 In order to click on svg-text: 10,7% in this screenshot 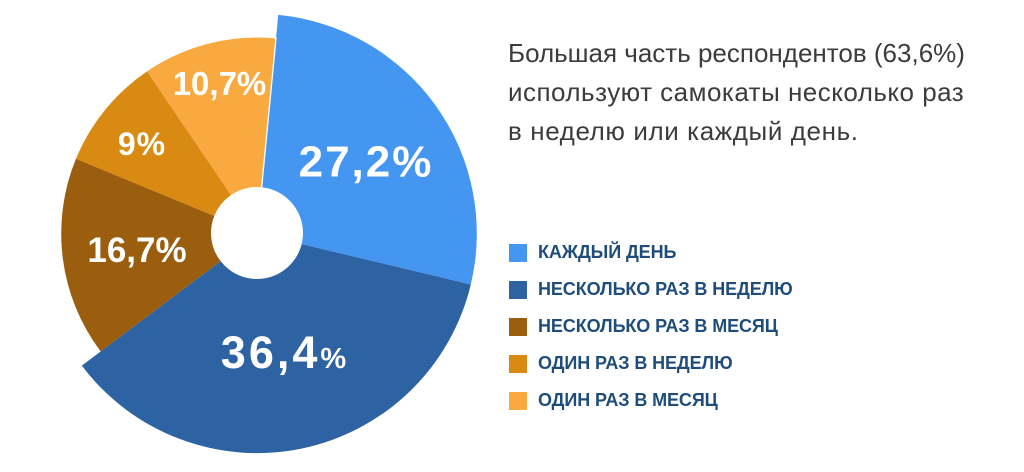, I will do `click(220, 83)`.